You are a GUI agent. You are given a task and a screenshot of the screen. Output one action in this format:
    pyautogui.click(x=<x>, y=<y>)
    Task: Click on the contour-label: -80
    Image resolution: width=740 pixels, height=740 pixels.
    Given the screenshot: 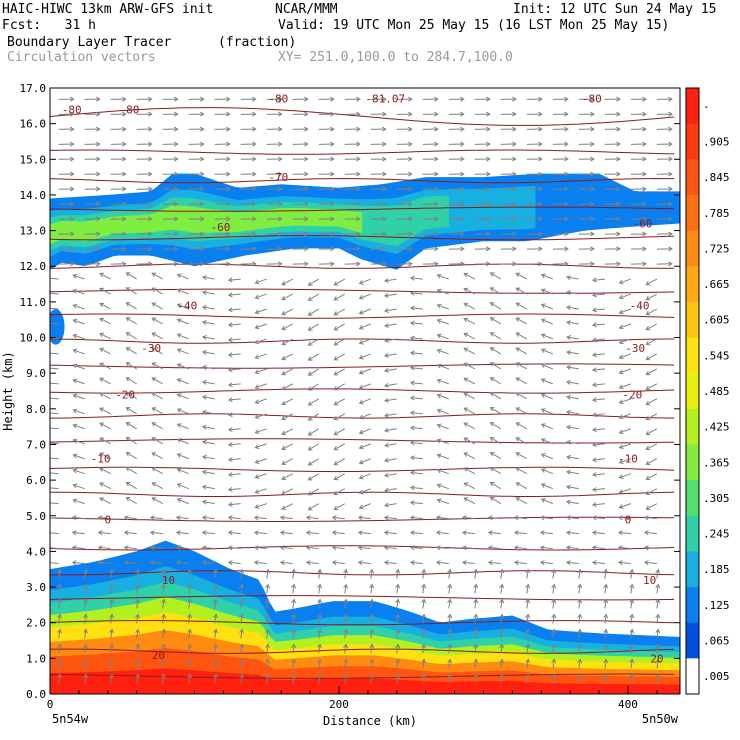 What is the action you would take?
    pyautogui.click(x=130, y=109)
    